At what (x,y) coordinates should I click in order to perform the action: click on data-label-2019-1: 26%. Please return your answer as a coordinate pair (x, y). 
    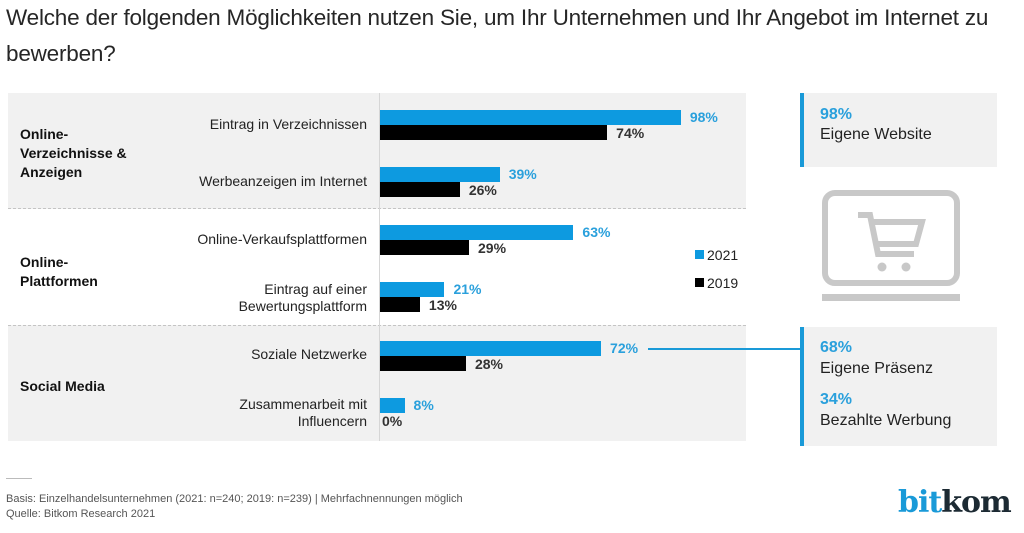
    Looking at the image, I should click on (482, 190).